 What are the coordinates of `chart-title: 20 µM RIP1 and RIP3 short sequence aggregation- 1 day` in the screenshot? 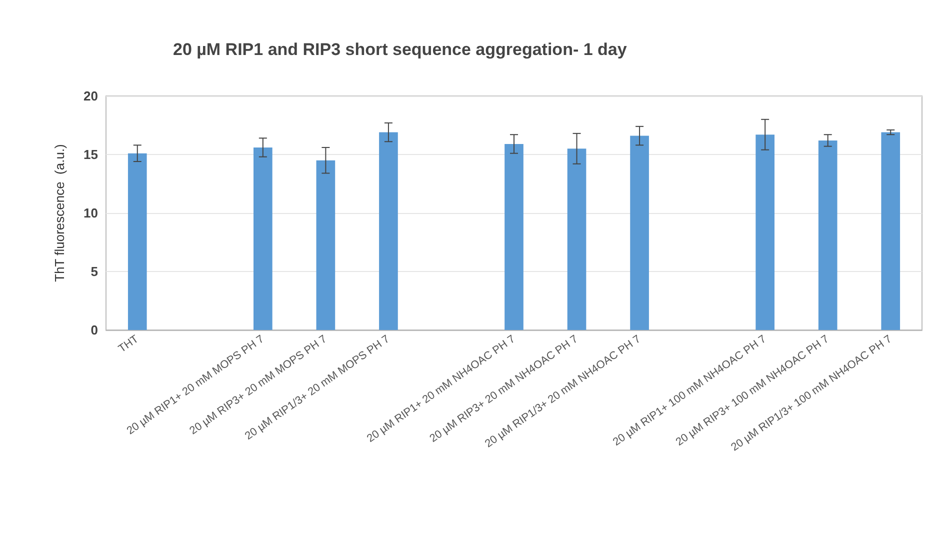 It's located at (400, 49).